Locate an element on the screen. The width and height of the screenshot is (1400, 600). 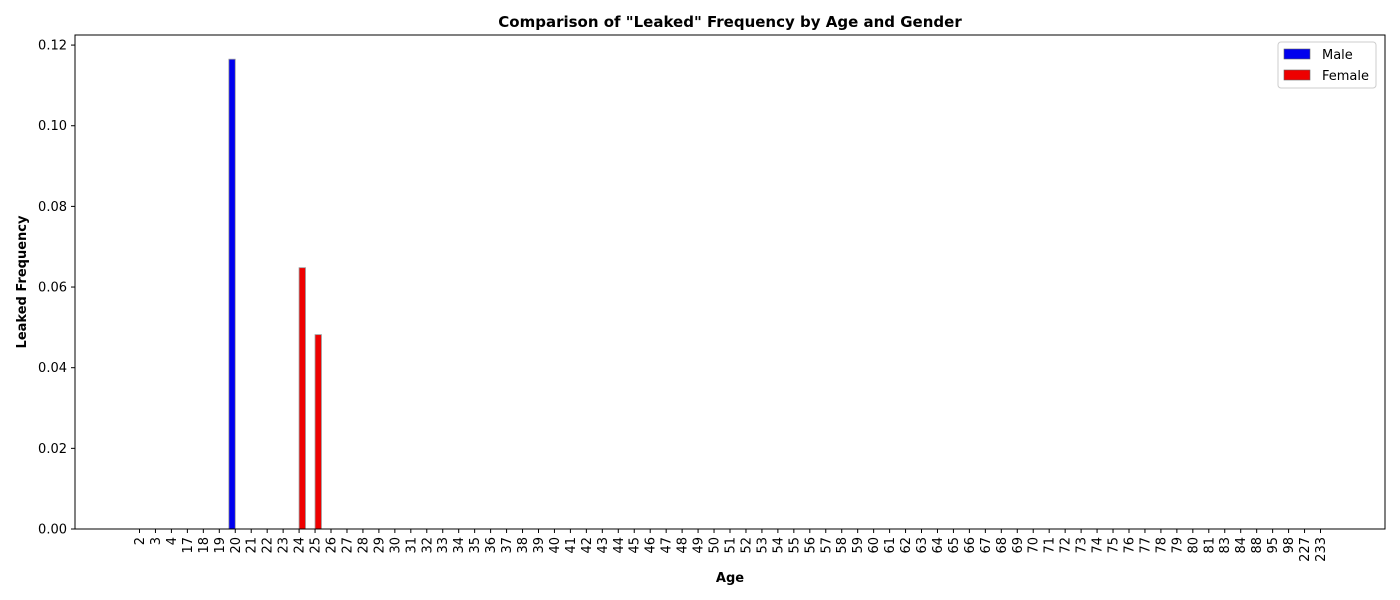
x-tick-label: 37 is located at coordinates (507, 545).